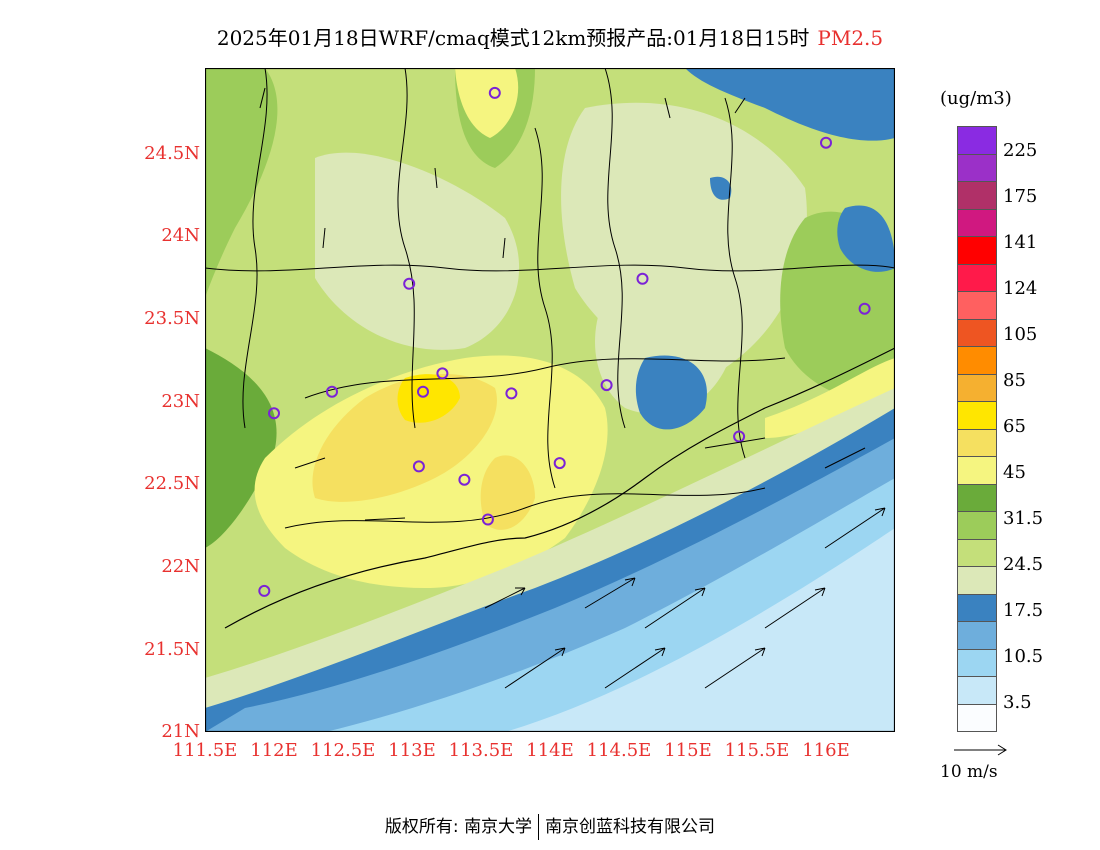 This screenshot has width=1100, height=850. I want to click on clean-patch-small, so click(721, 188).